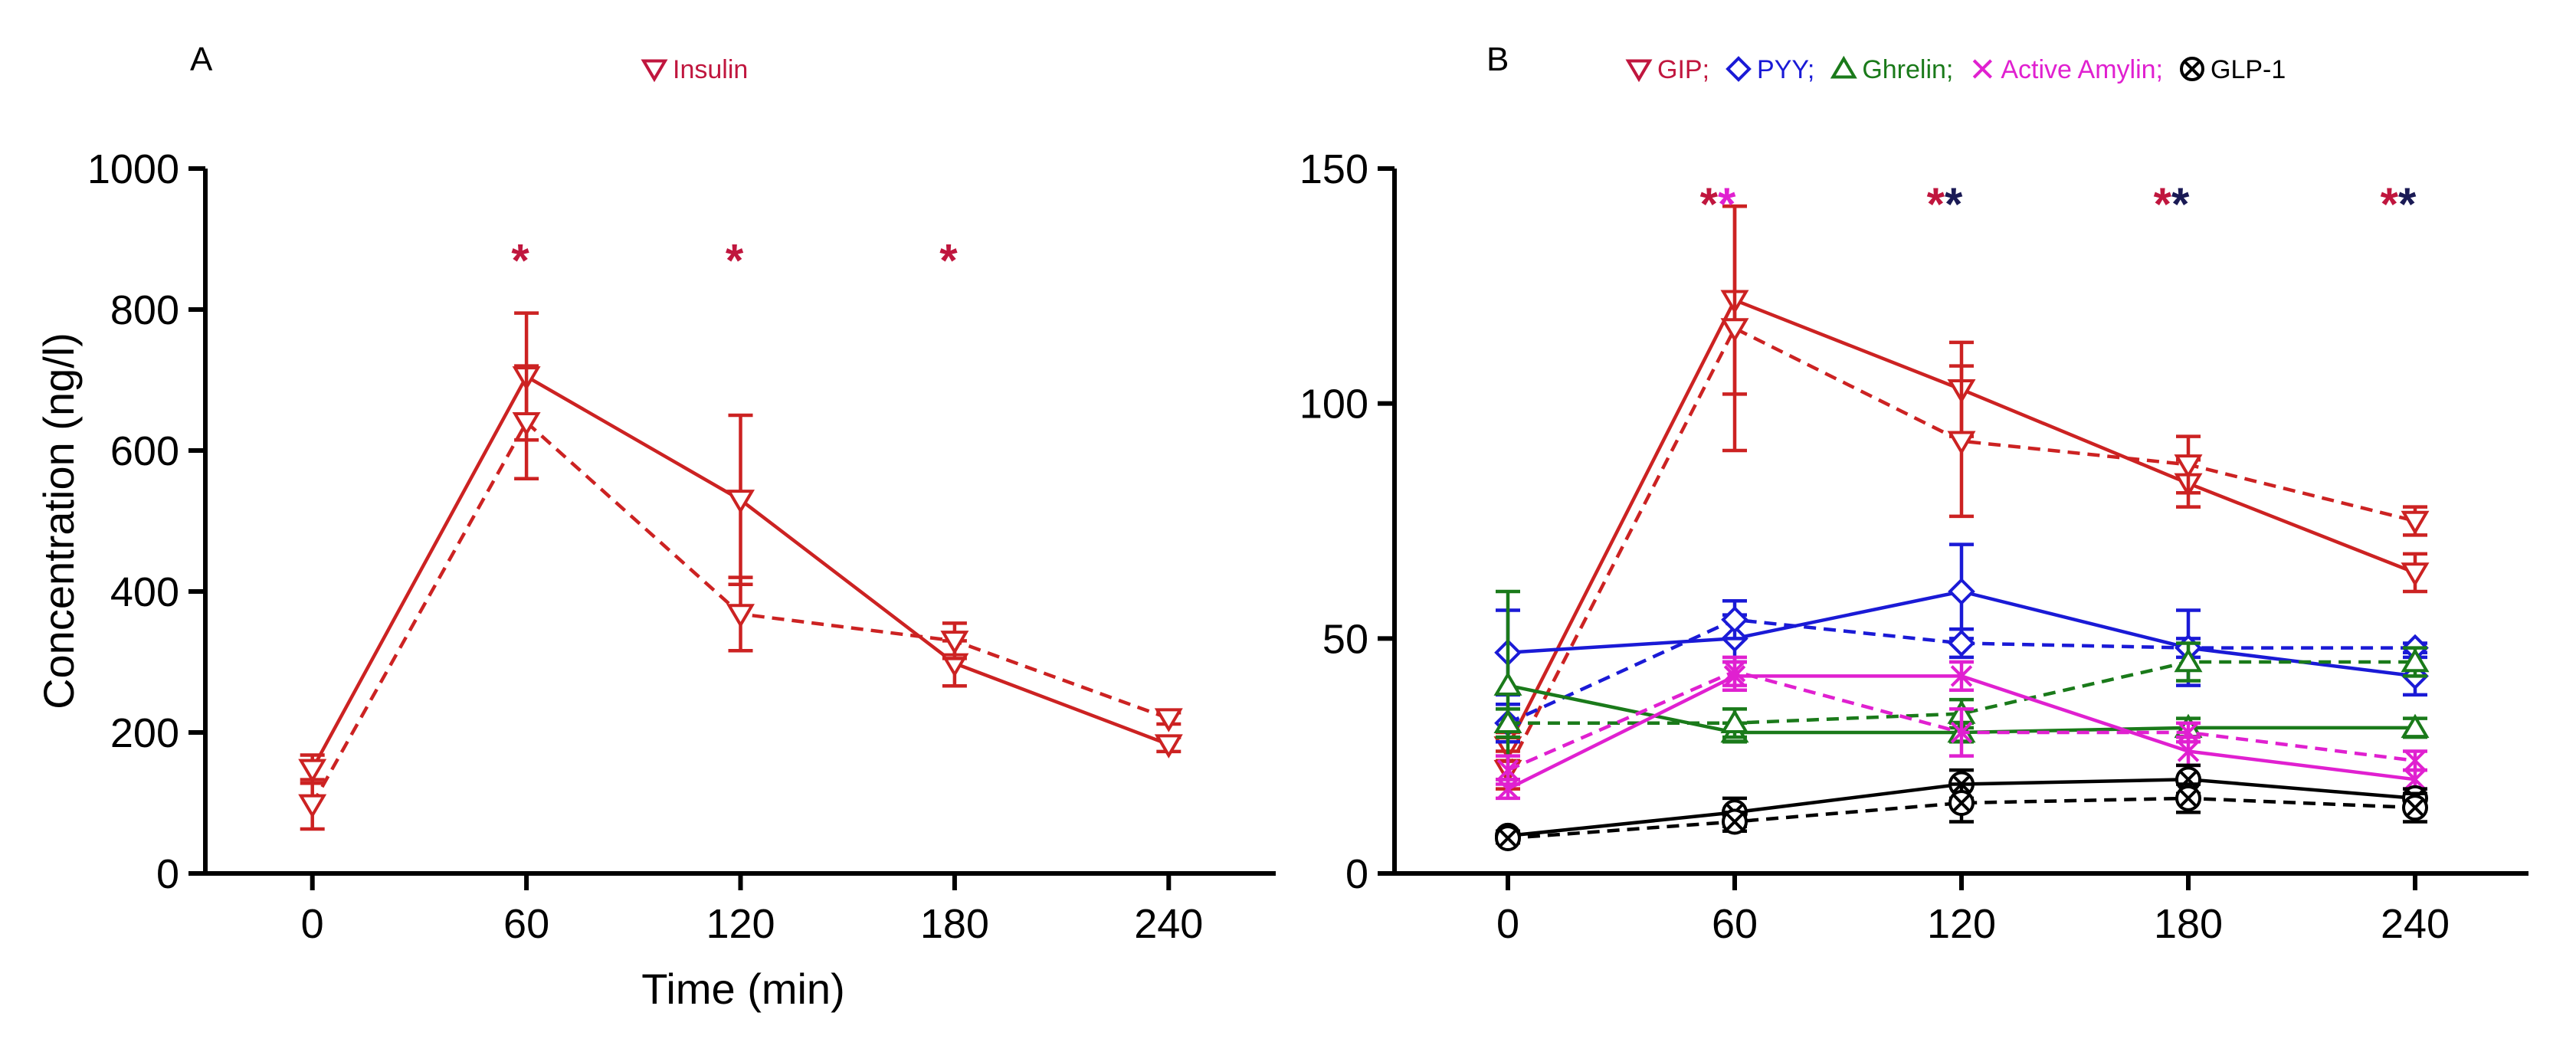 The width and height of the screenshot is (2576, 1042). What do you see at coordinates (2082, 69) in the screenshot?
I see `legend-label-active-amylin: Active Amylin;` at bounding box center [2082, 69].